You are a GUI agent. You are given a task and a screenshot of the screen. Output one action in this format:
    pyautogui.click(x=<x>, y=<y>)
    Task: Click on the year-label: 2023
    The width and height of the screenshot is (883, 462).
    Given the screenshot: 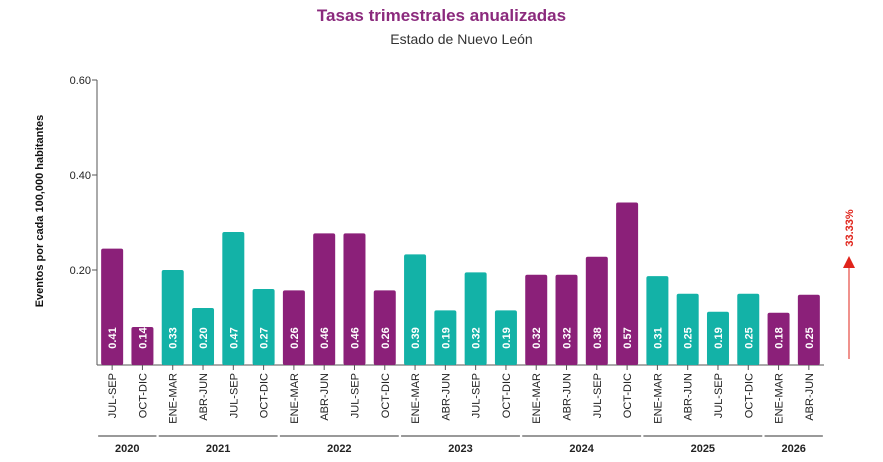 What is the action you would take?
    pyautogui.click(x=460, y=449)
    